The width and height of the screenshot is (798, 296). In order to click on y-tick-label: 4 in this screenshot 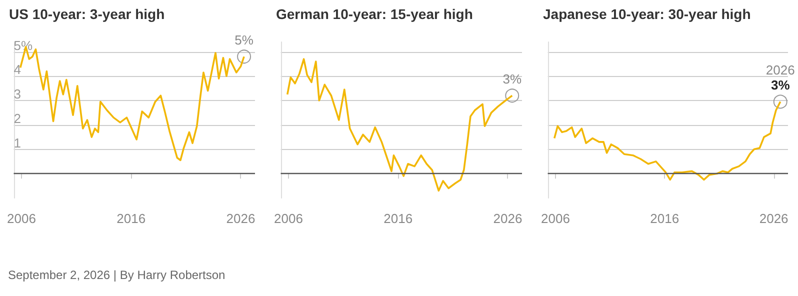, I will do `click(18, 70)`.